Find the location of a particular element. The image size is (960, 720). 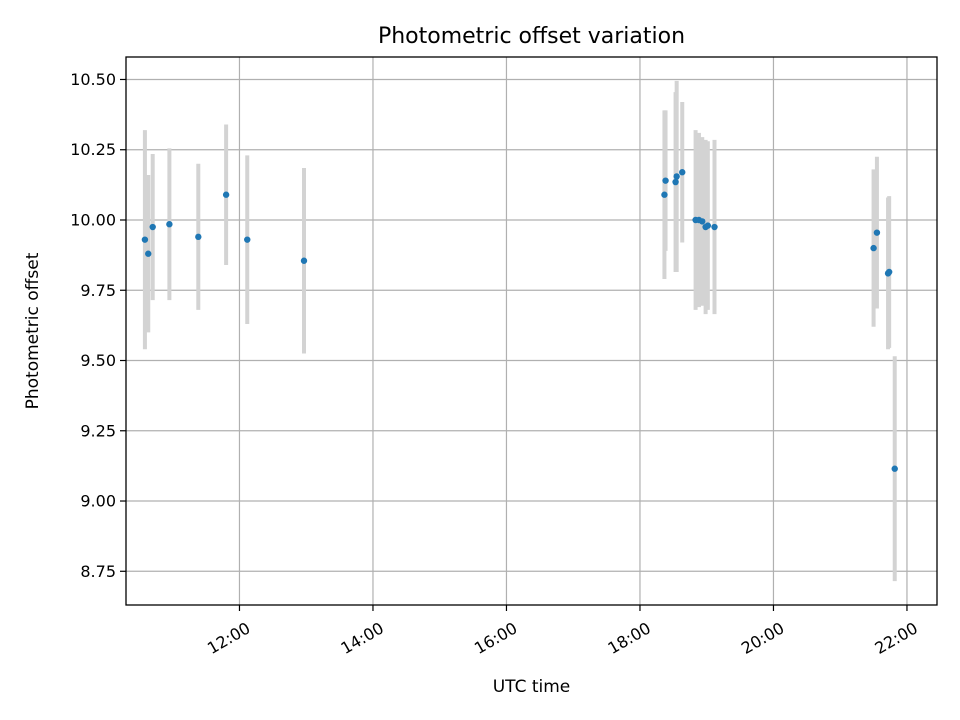

x-axis-label: UTC time is located at coordinates (532, 687).